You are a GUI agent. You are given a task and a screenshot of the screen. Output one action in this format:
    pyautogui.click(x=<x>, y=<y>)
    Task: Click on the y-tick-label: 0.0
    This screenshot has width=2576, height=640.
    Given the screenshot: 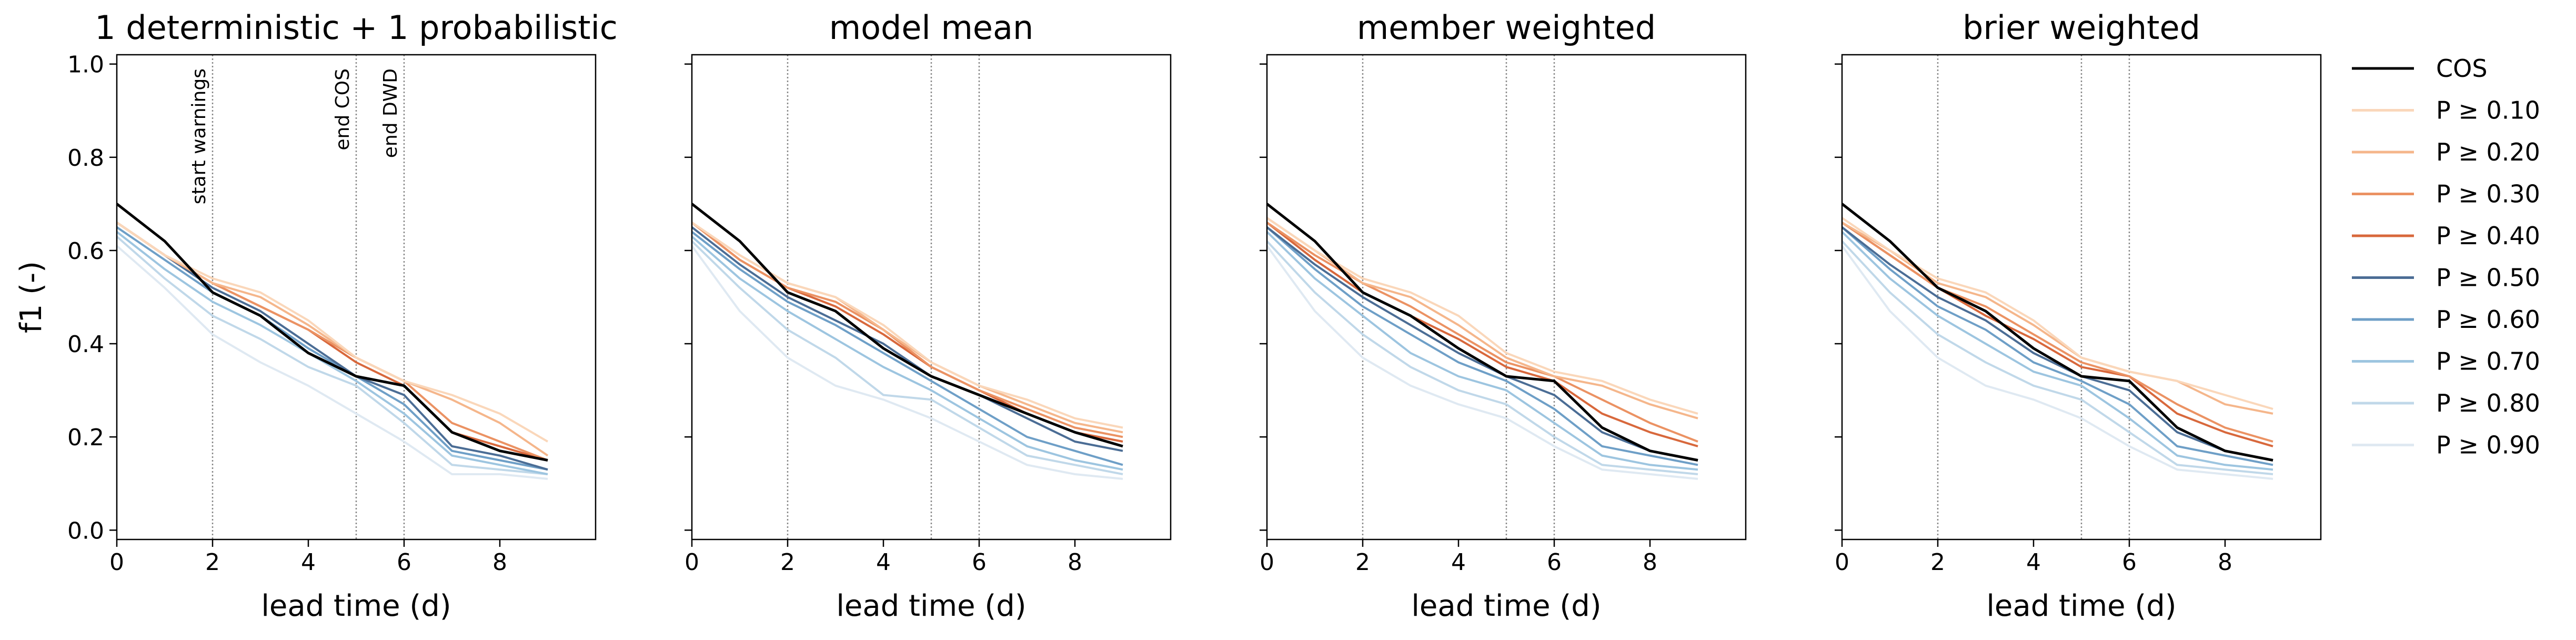 What is the action you would take?
    pyautogui.click(x=86, y=530)
    